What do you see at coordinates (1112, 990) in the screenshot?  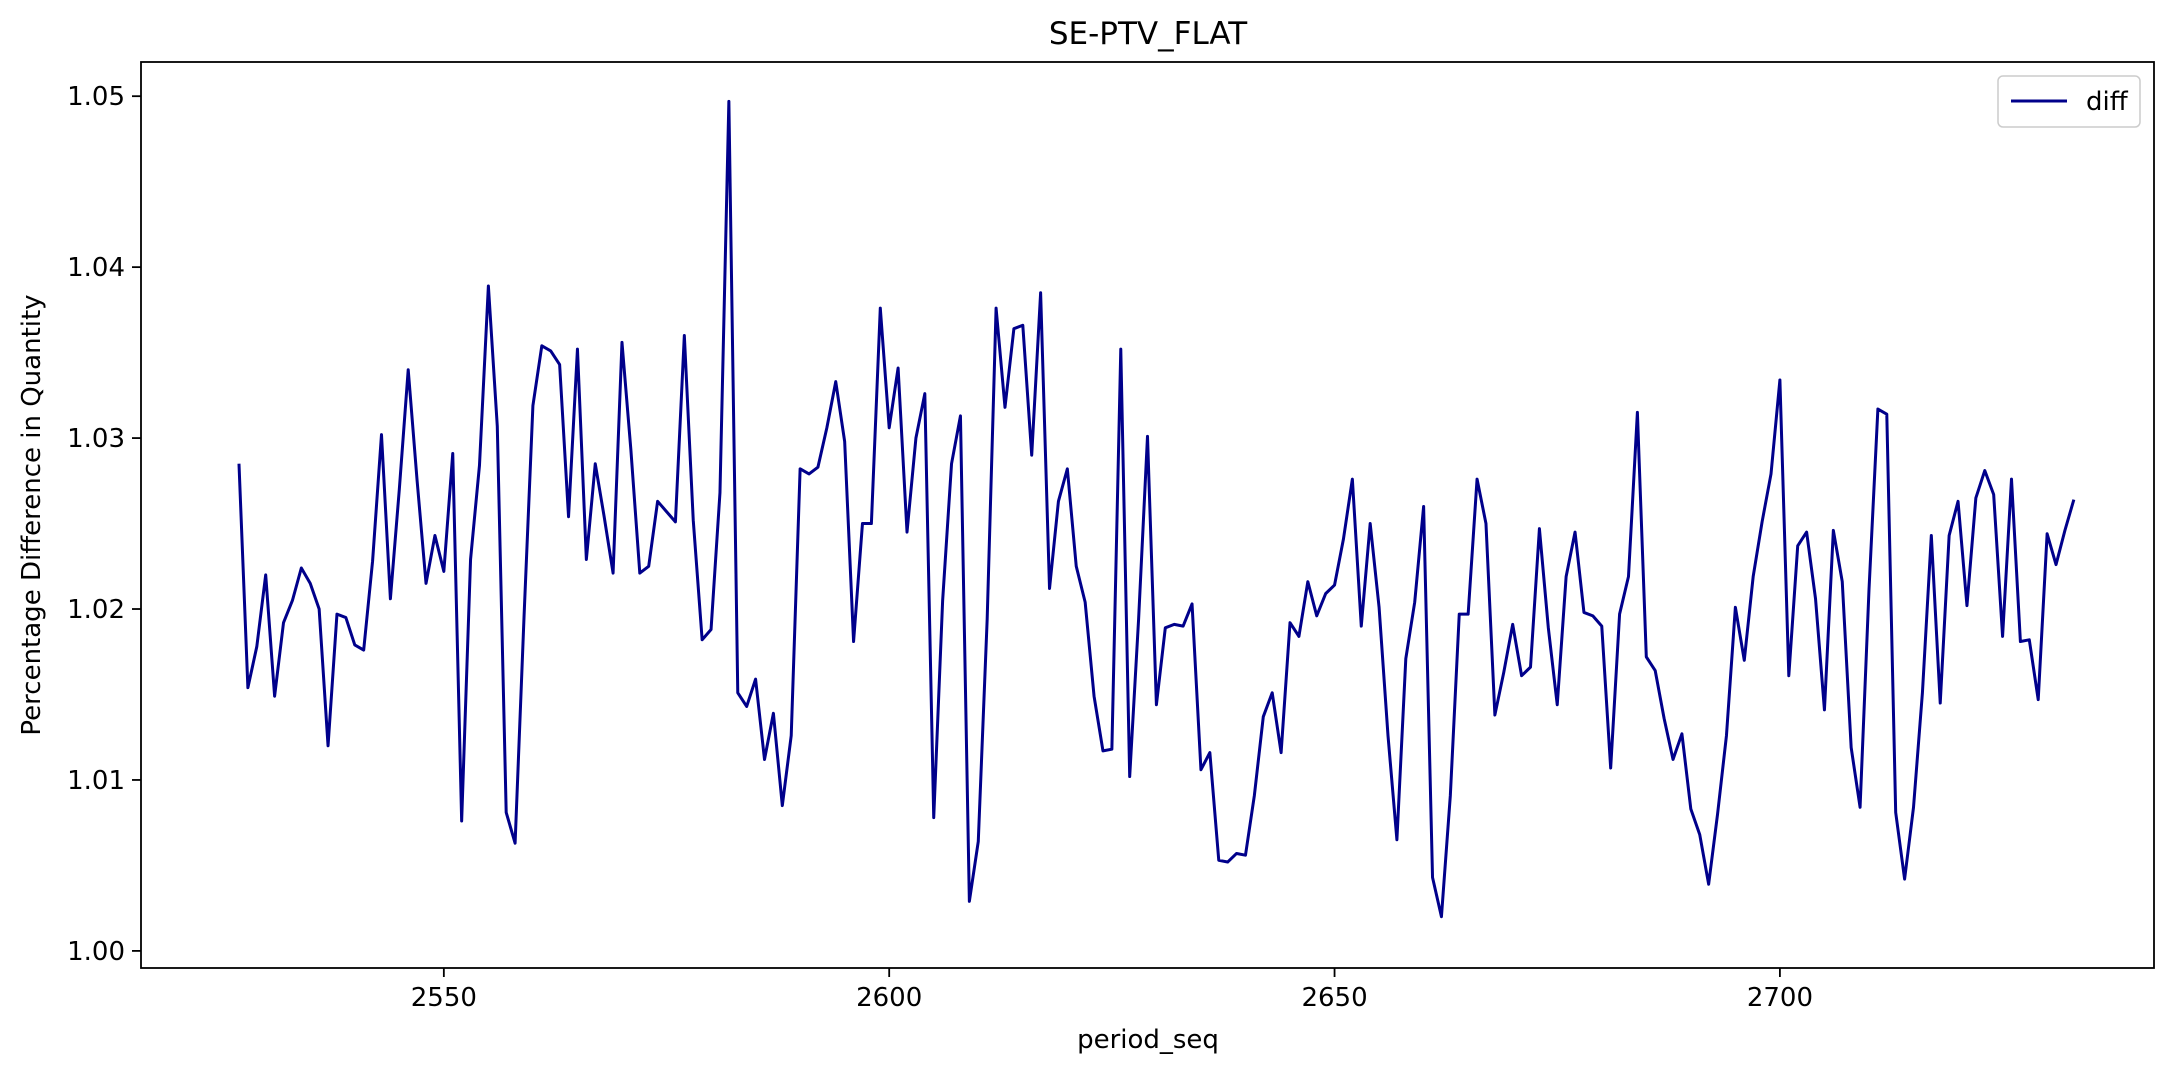 I see `x-axis: 2550 2600 2650 2700` at bounding box center [1112, 990].